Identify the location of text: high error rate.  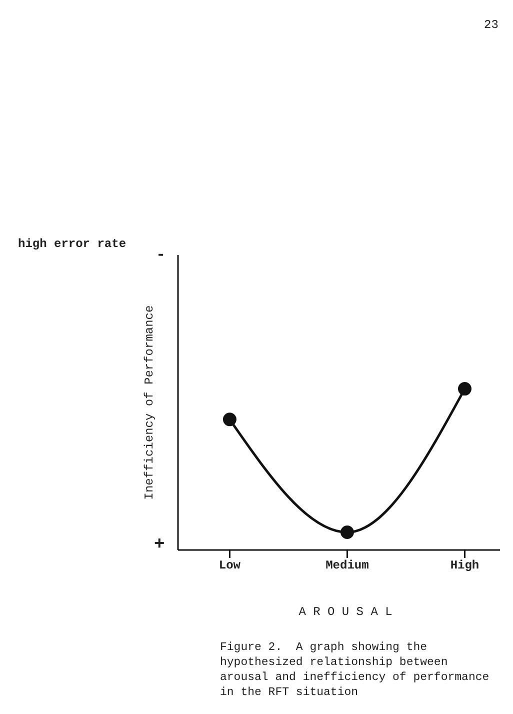
(72, 244).